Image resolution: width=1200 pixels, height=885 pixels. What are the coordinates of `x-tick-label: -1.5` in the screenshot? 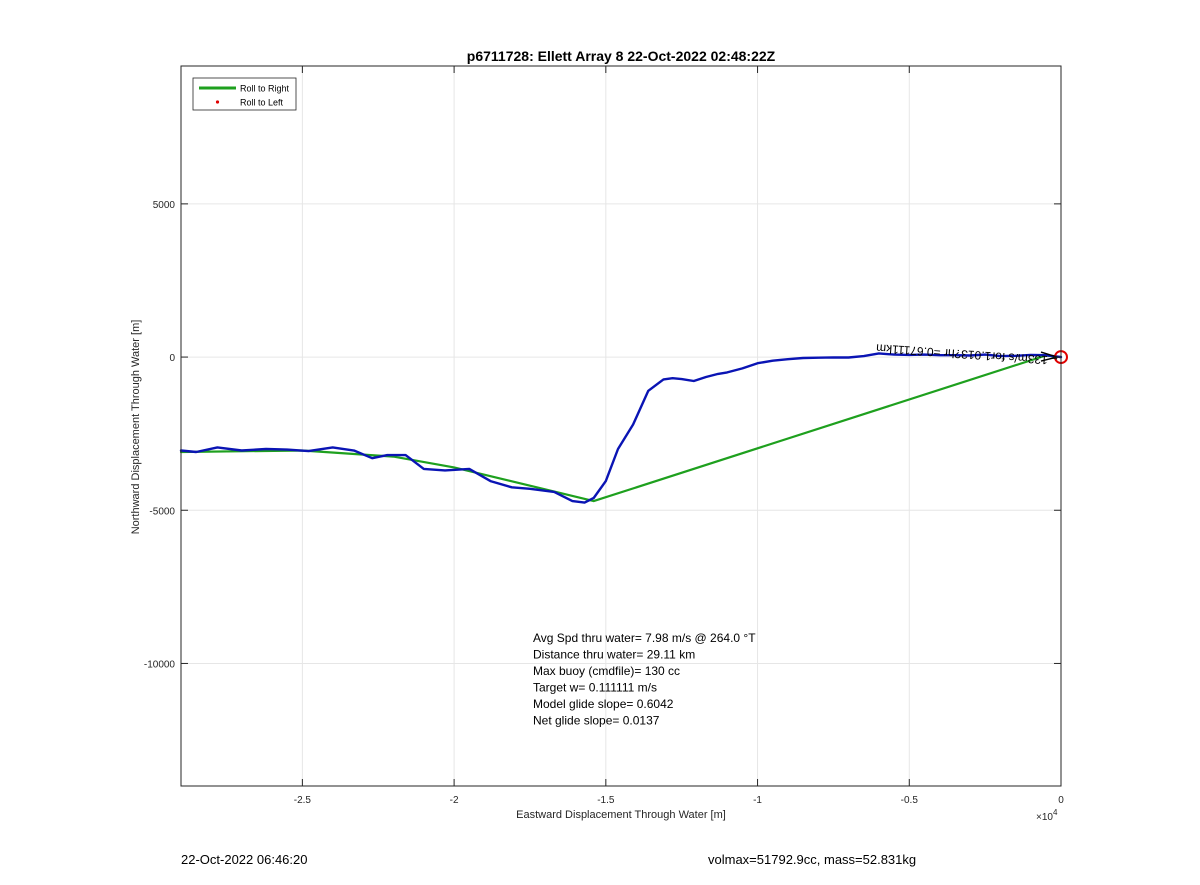 It's located at (606, 800).